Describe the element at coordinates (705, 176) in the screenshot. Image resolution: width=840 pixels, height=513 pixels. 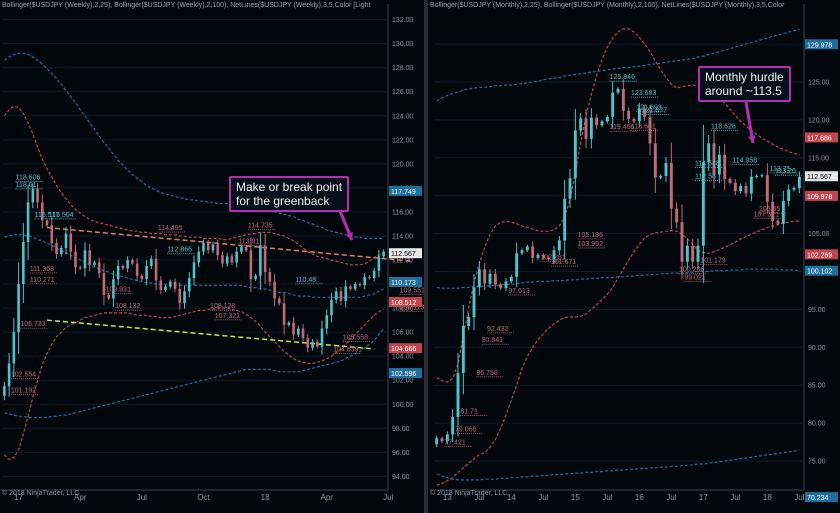
I see `monthly-level-label: 112.58` at that location.